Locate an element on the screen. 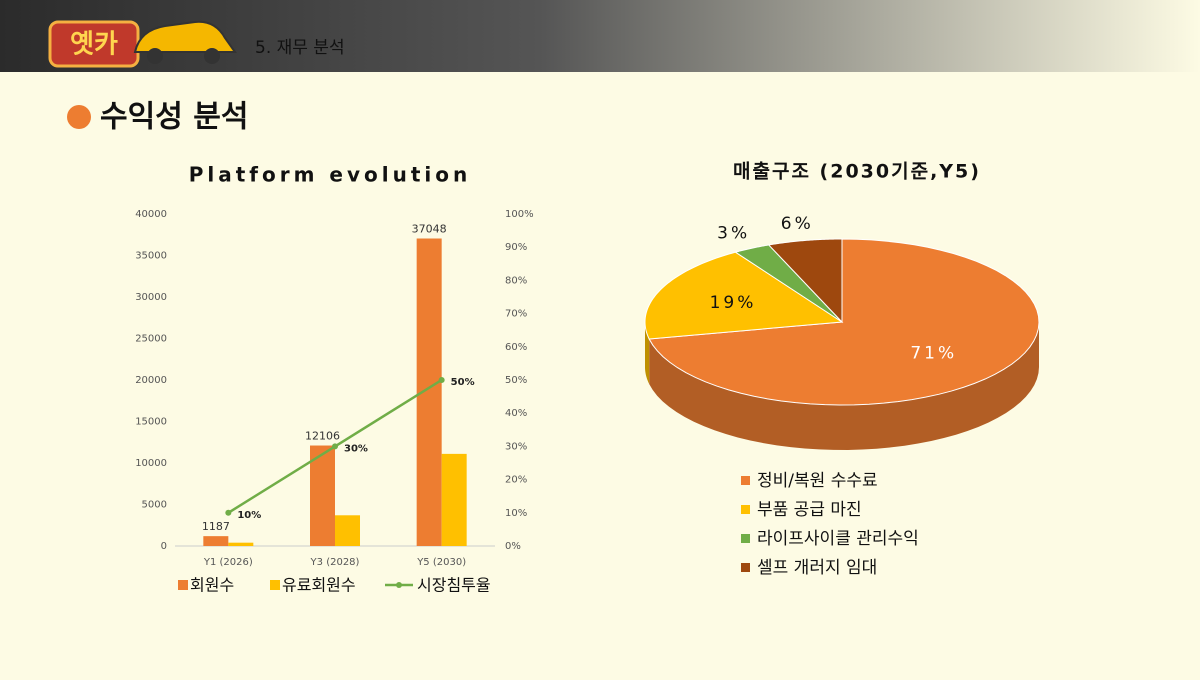 This screenshot has height=680, width=1200. y-tick-label: 5000 is located at coordinates (154, 505).